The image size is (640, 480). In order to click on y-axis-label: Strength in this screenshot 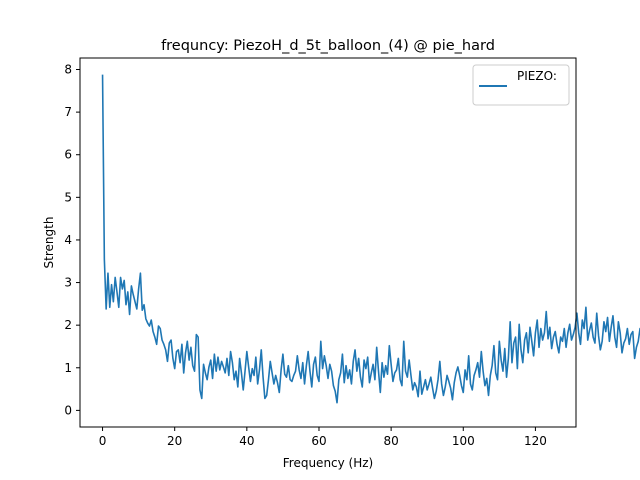, I will do `click(49, 243)`.